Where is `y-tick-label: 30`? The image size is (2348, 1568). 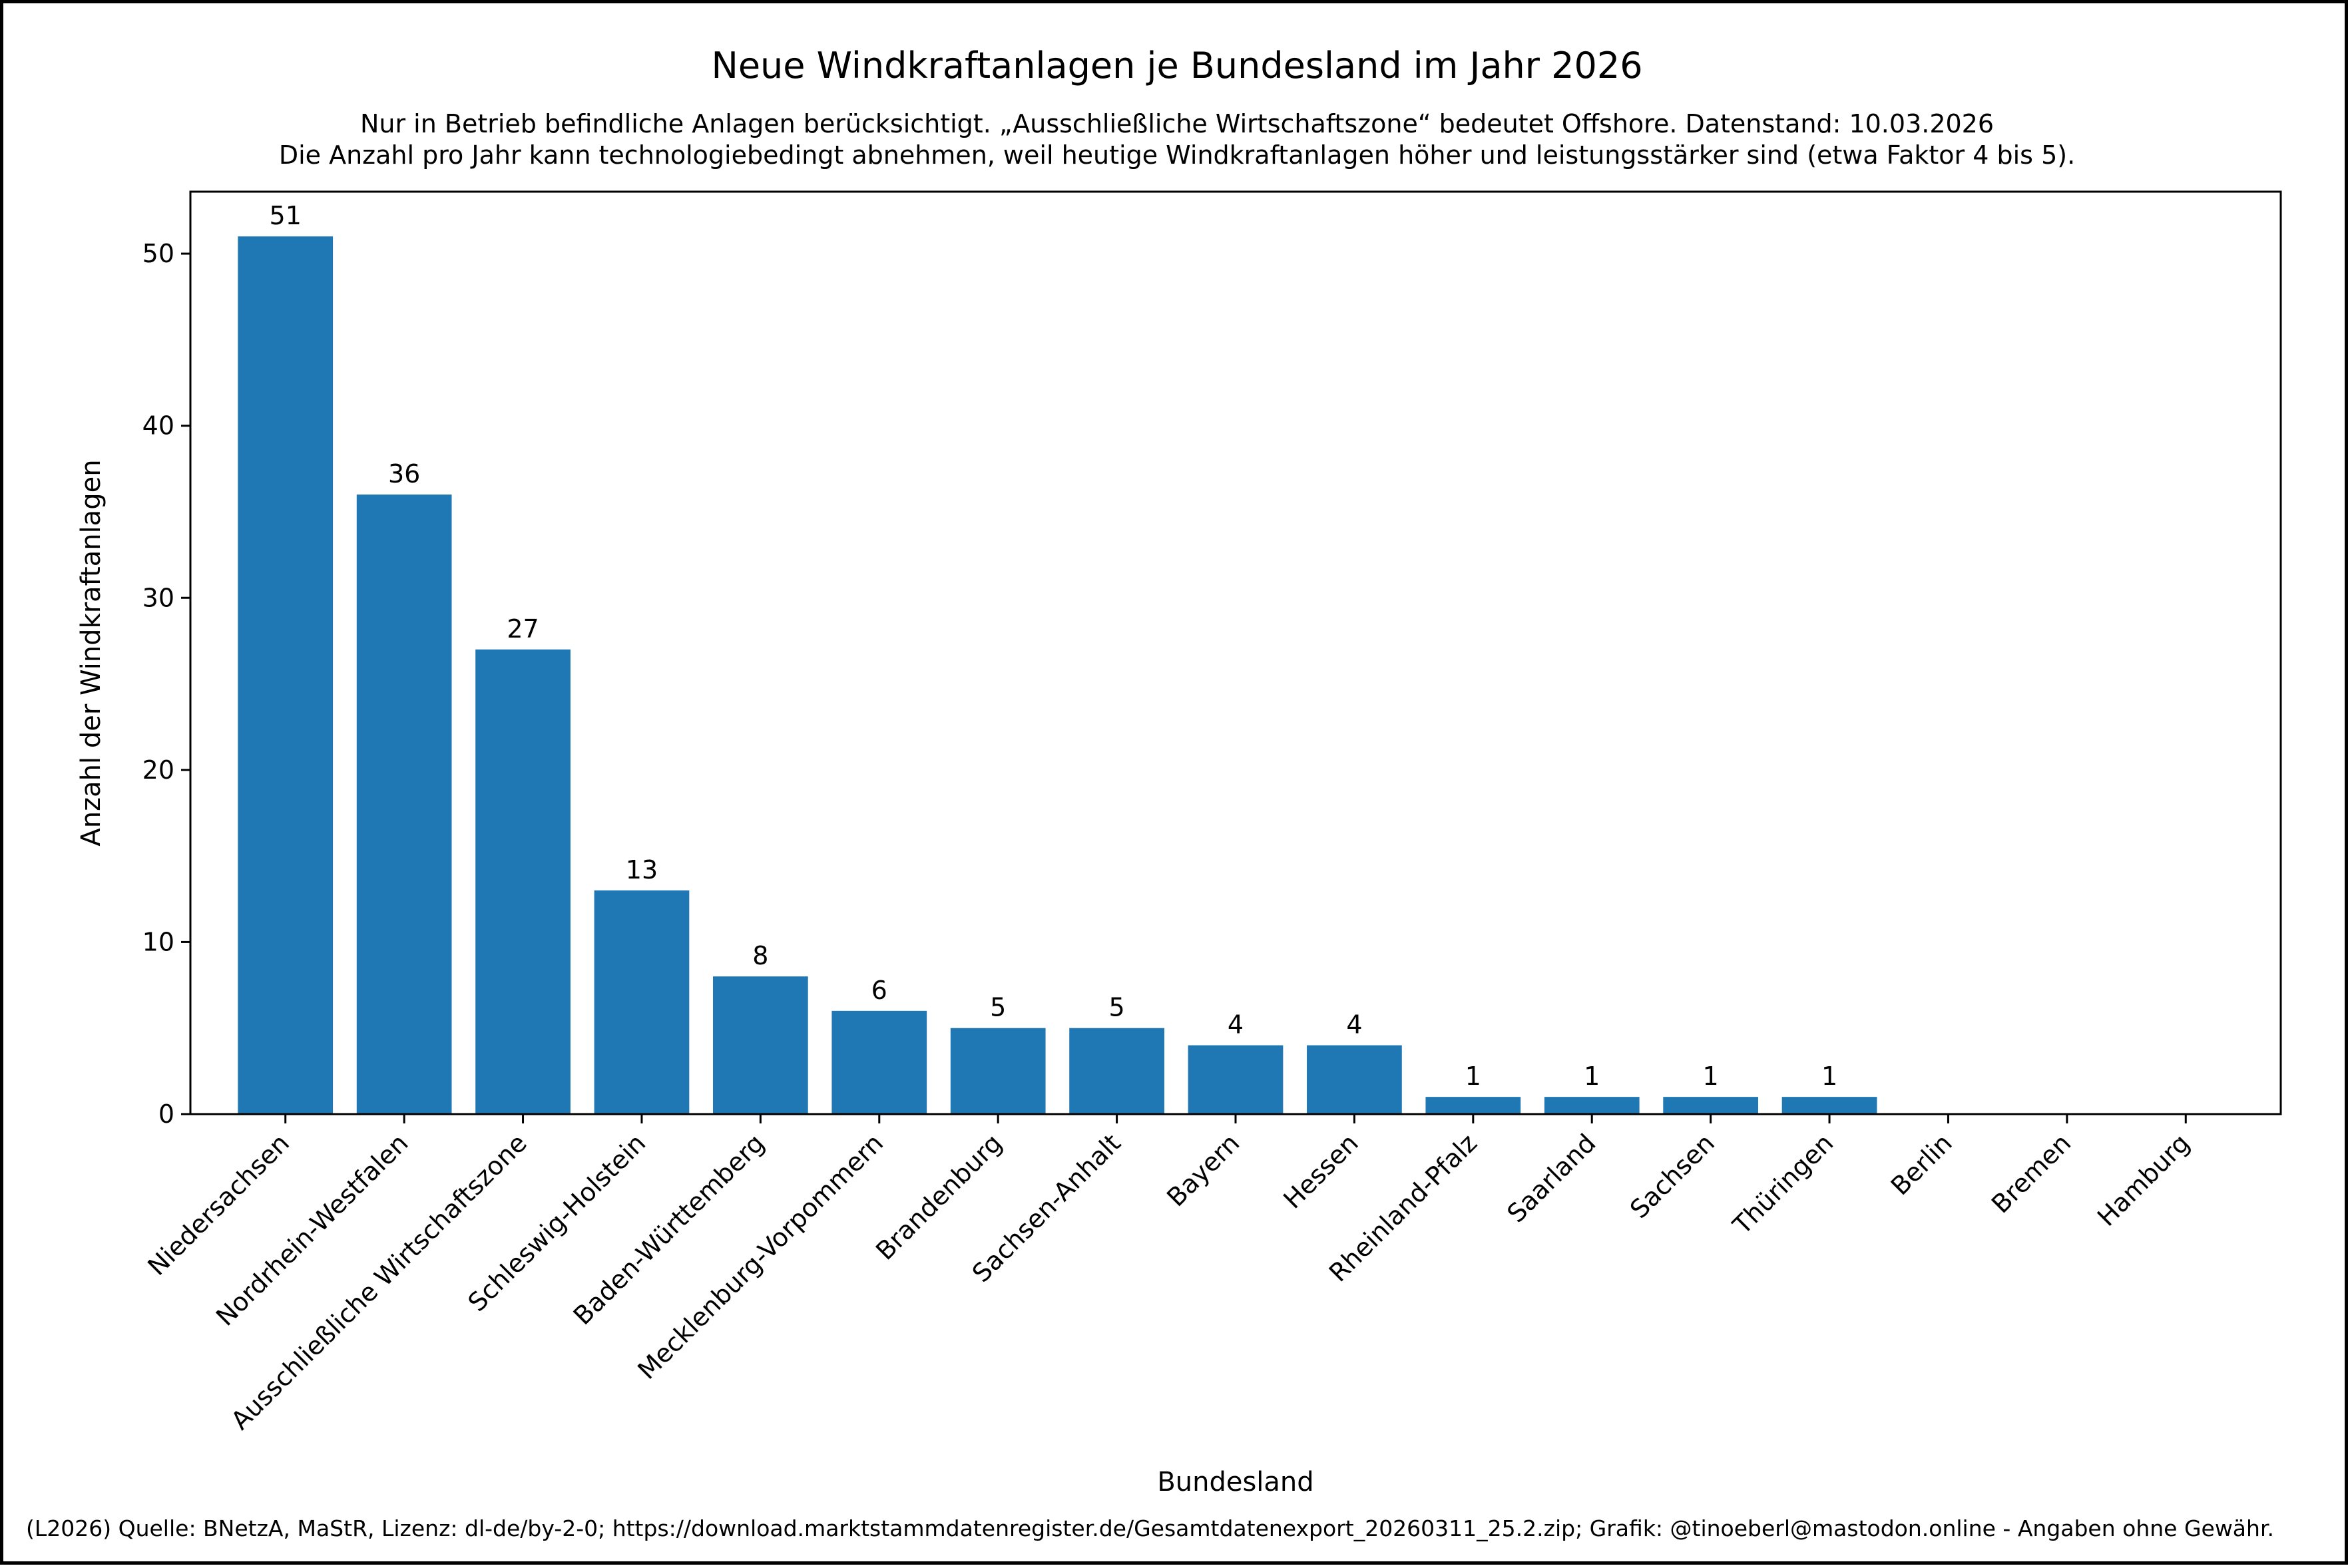
y-tick-label: 30 is located at coordinates (158, 597).